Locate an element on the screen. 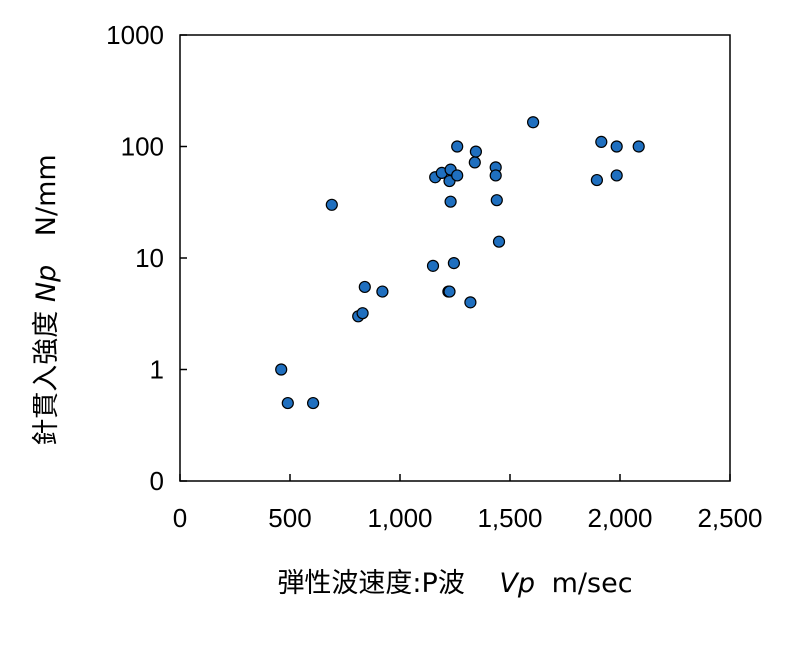 The width and height of the screenshot is (800, 646). y-axis-ticks: 0 1 10 100 1000 is located at coordinates (146, 258).